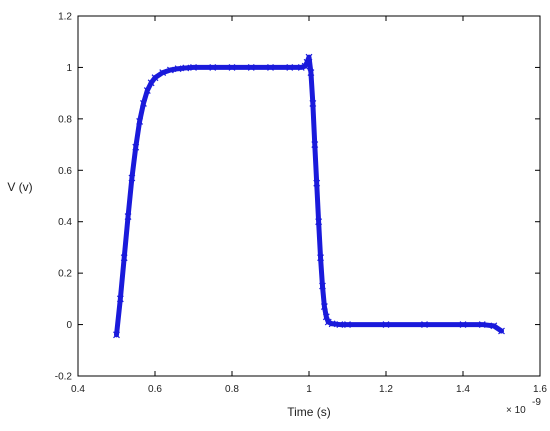 The image size is (550, 431). I want to click on x-tick-label: 1.6, so click(540, 389).